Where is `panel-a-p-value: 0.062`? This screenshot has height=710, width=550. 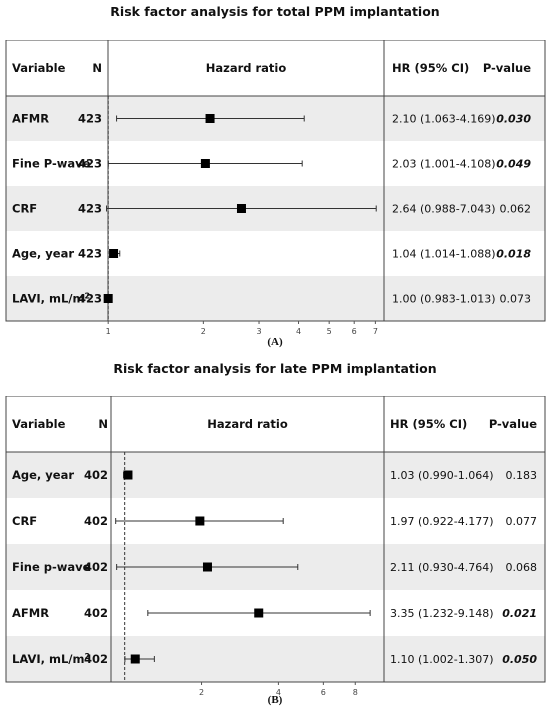
panel-a-p-value: 0.062 is located at coordinates (516, 209).